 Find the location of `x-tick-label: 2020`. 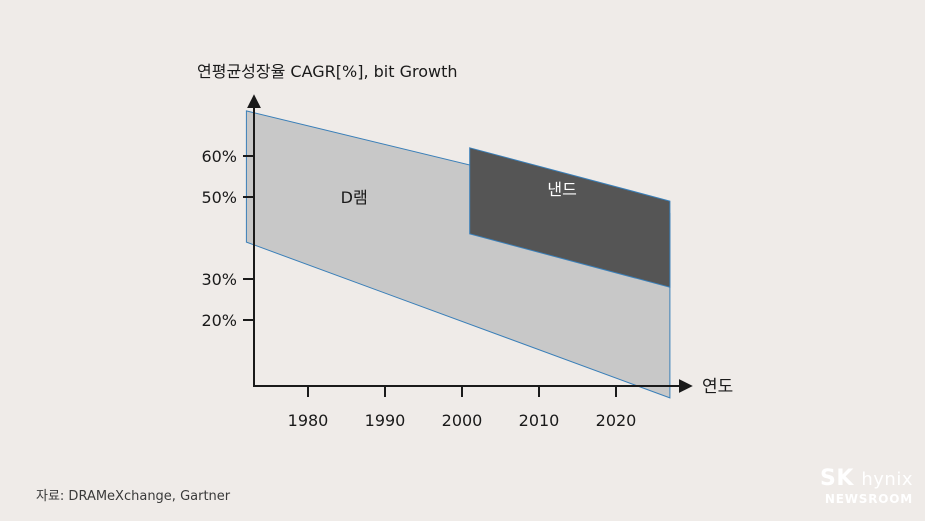

x-tick-label: 2020 is located at coordinates (616, 420).